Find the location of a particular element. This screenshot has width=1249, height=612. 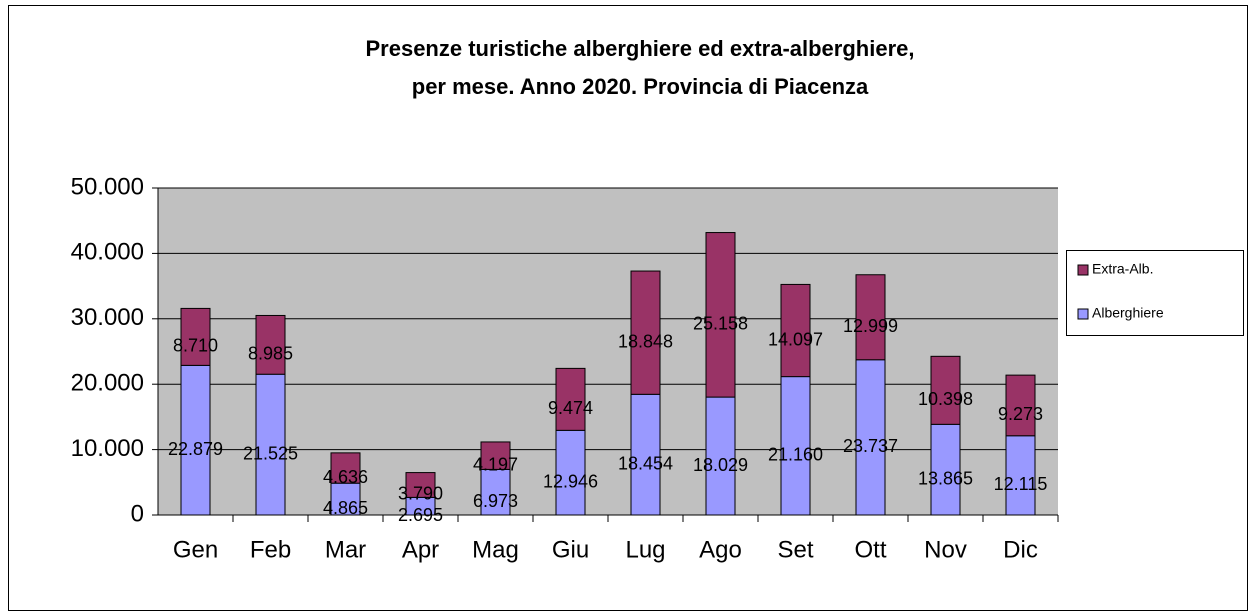

y-tick-label: 0 is located at coordinates (137, 513).